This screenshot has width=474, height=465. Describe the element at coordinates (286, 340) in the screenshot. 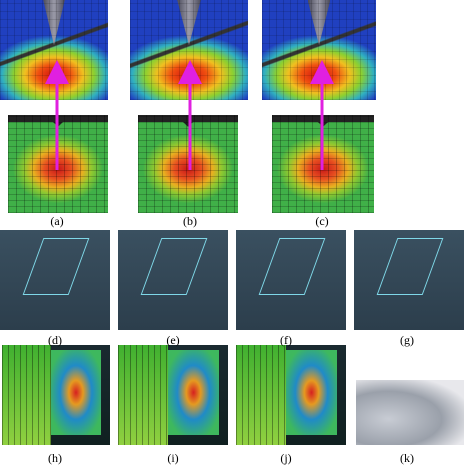

I see `panel-label: (f)` at that location.